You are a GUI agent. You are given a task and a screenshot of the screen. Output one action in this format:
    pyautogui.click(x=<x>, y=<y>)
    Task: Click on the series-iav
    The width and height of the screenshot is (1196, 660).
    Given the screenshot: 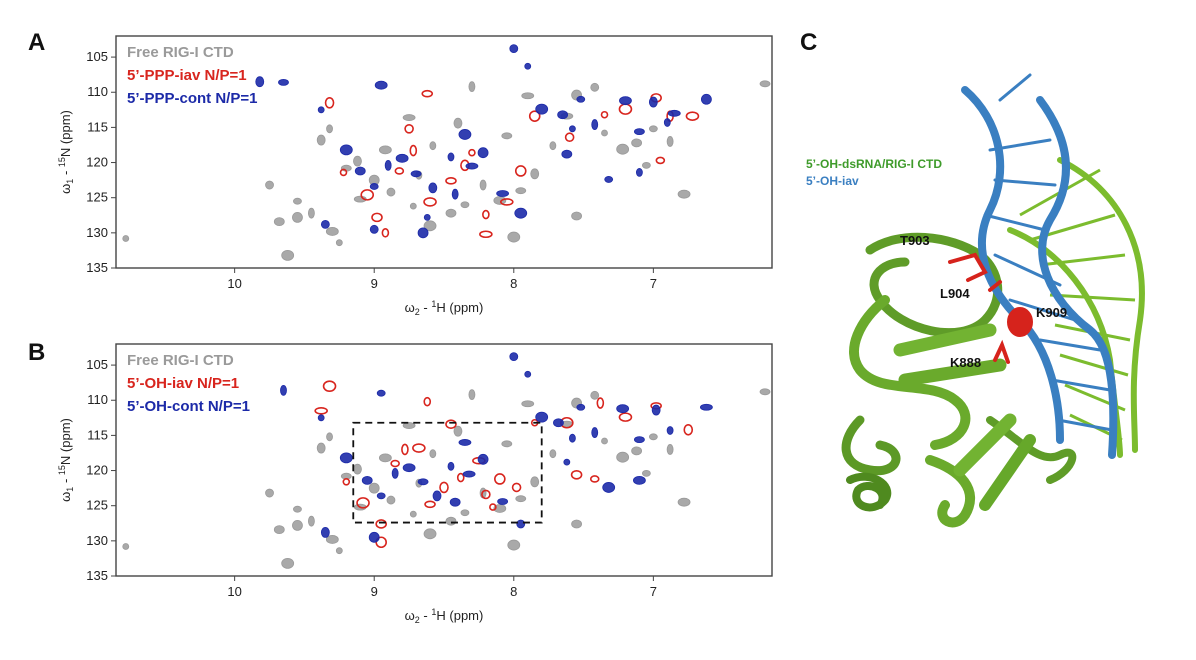 What is the action you would take?
    pyautogui.click(x=512, y=164)
    